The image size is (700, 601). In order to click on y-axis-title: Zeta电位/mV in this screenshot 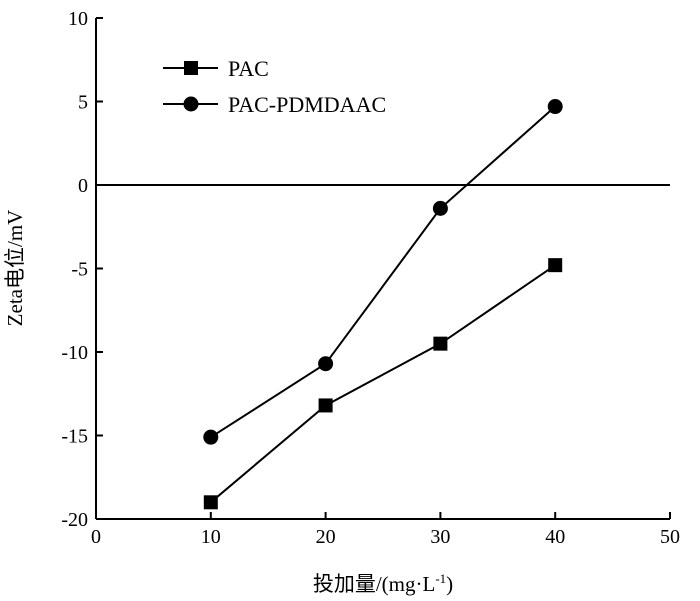, I will do `click(15, 268)`.